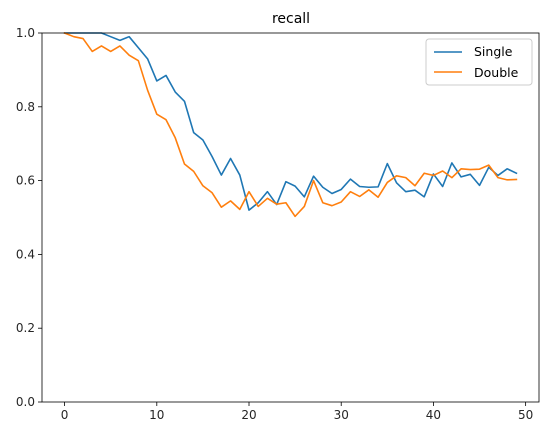 The height and width of the screenshot is (435, 547). What do you see at coordinates (25, 107) in the screenshot?
I see `y-tick-label: 0.8` at bounding box center [25, 107].